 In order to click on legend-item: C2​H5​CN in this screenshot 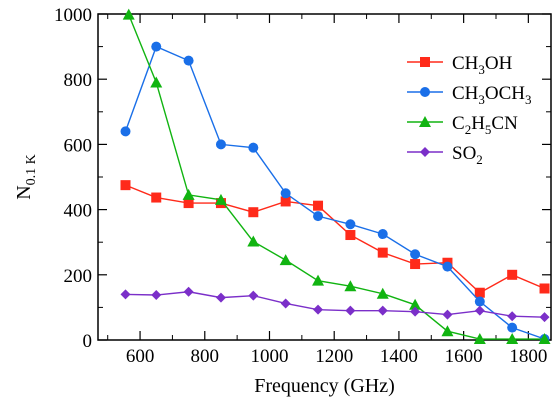, I will do `click(462, 125)`.